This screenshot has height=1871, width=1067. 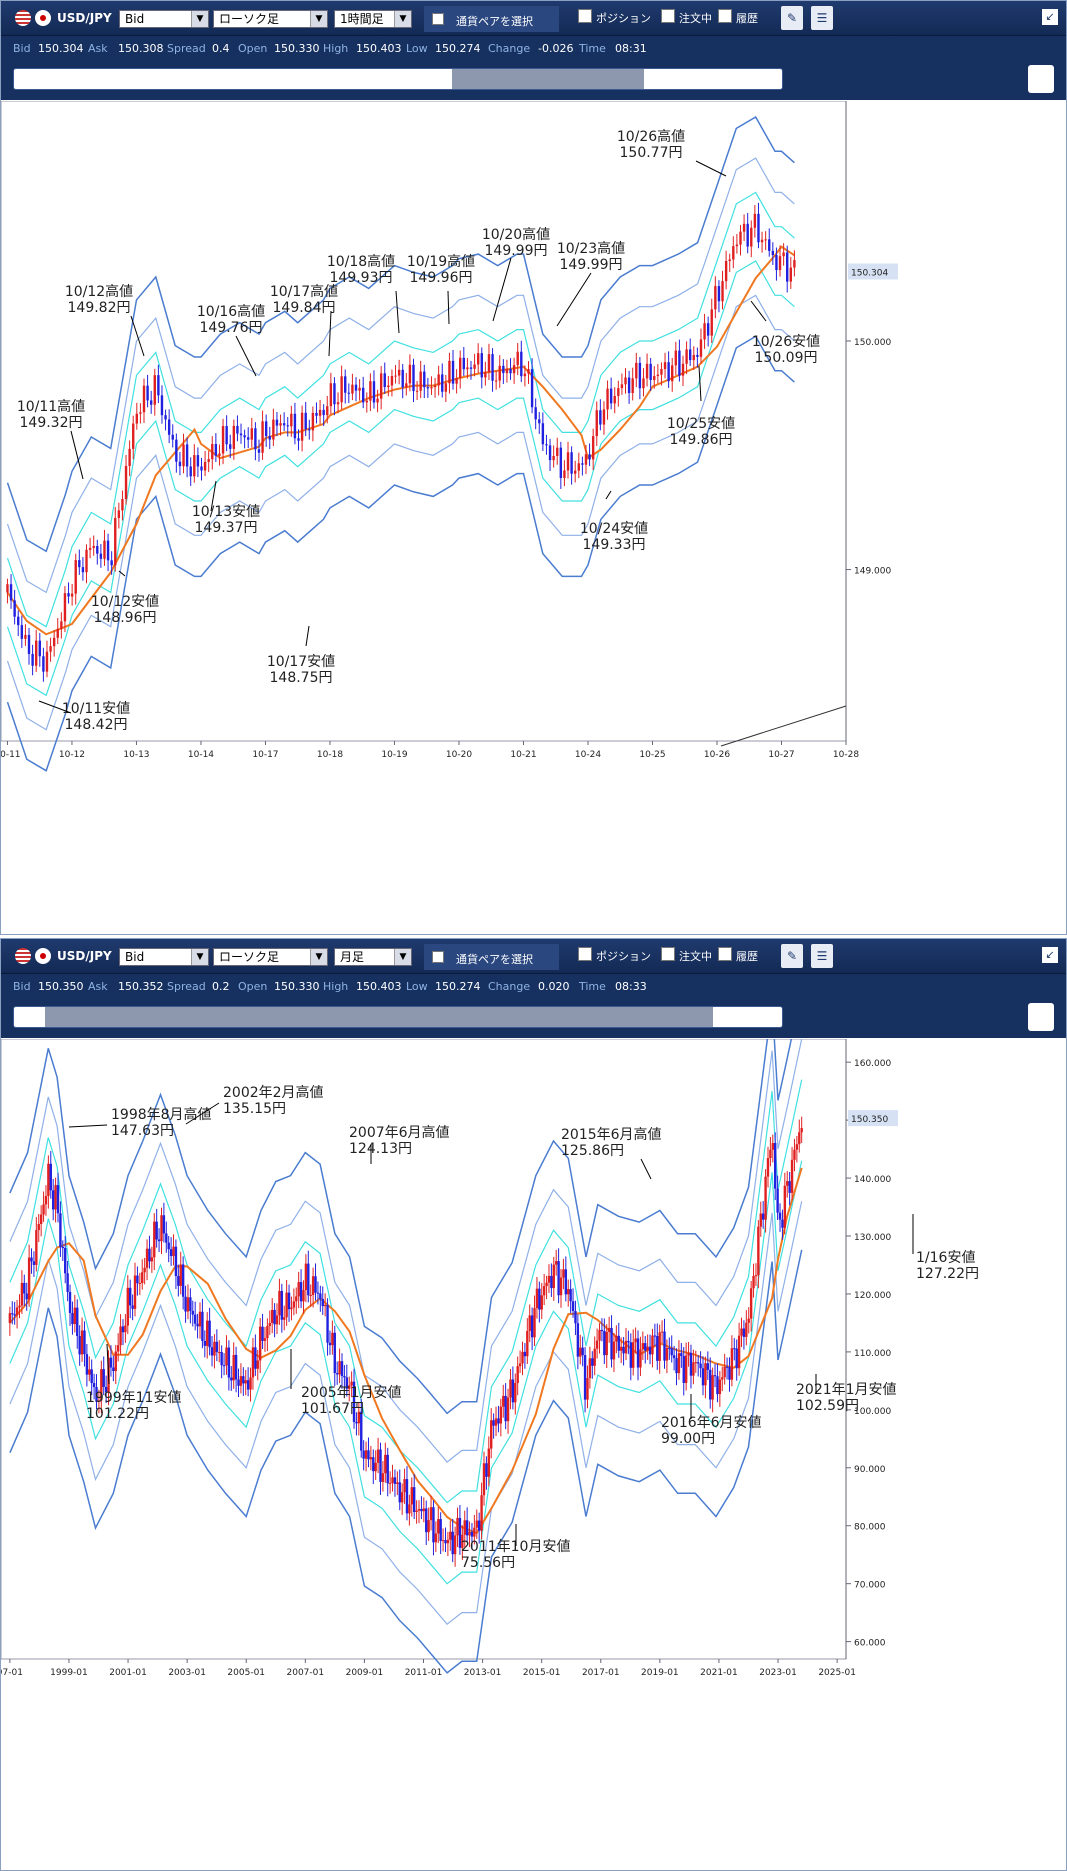 I want to click on navigator, so click(x=533, y=1018).